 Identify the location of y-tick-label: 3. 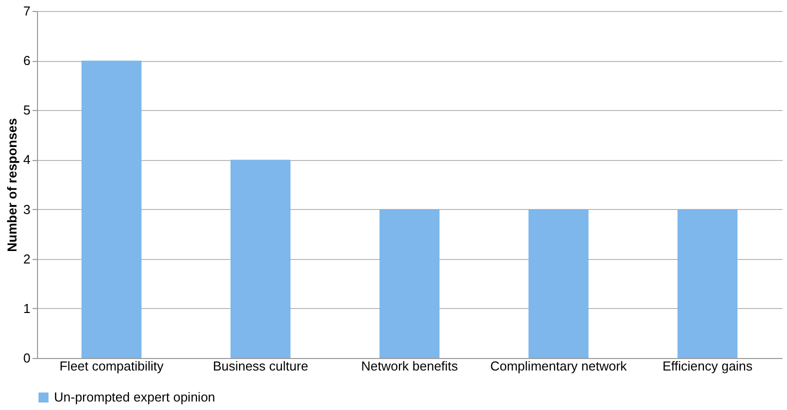
(26, 209).